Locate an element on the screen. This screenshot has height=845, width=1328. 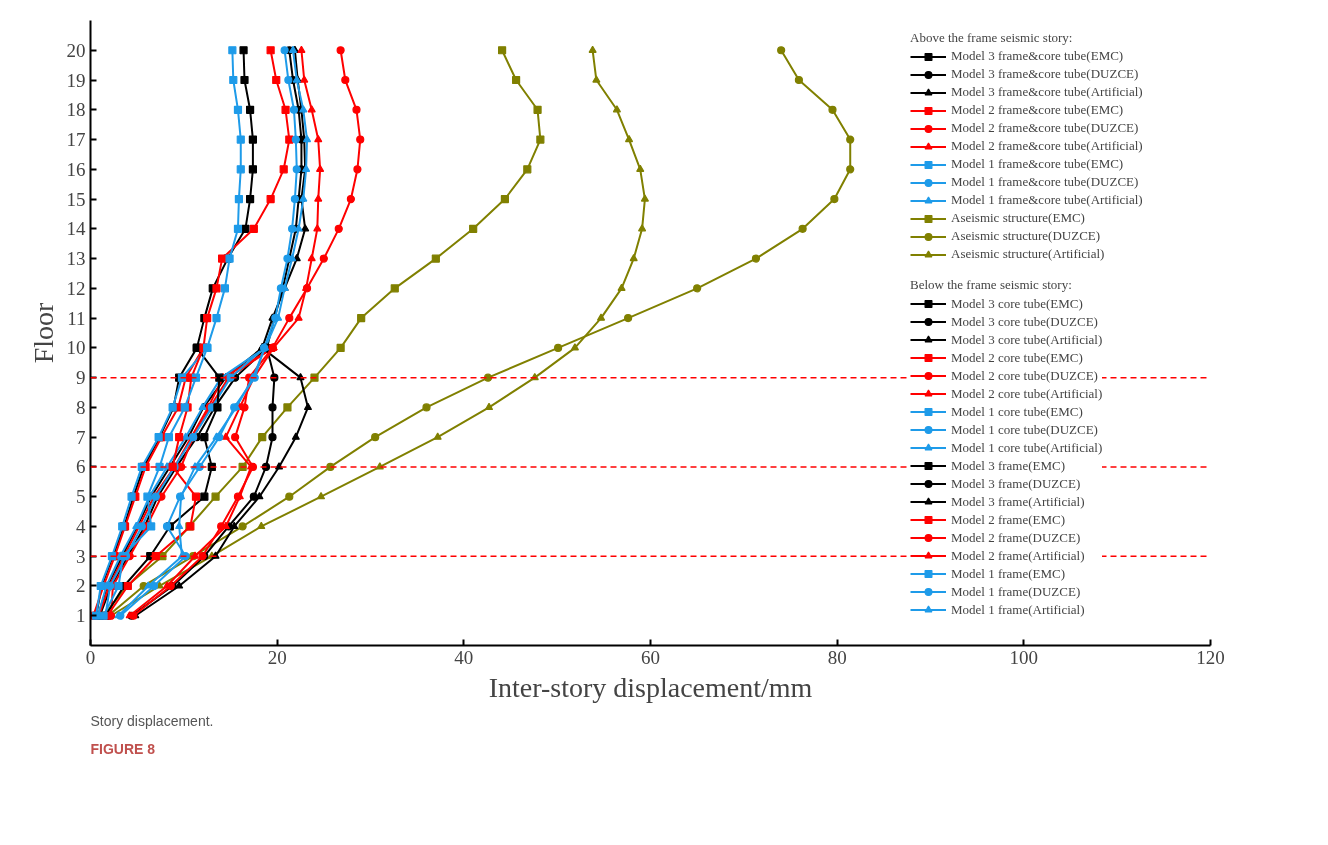
legend-label: Model 2 frame&core tube(EMC) is located at coordinates (1037, 110).